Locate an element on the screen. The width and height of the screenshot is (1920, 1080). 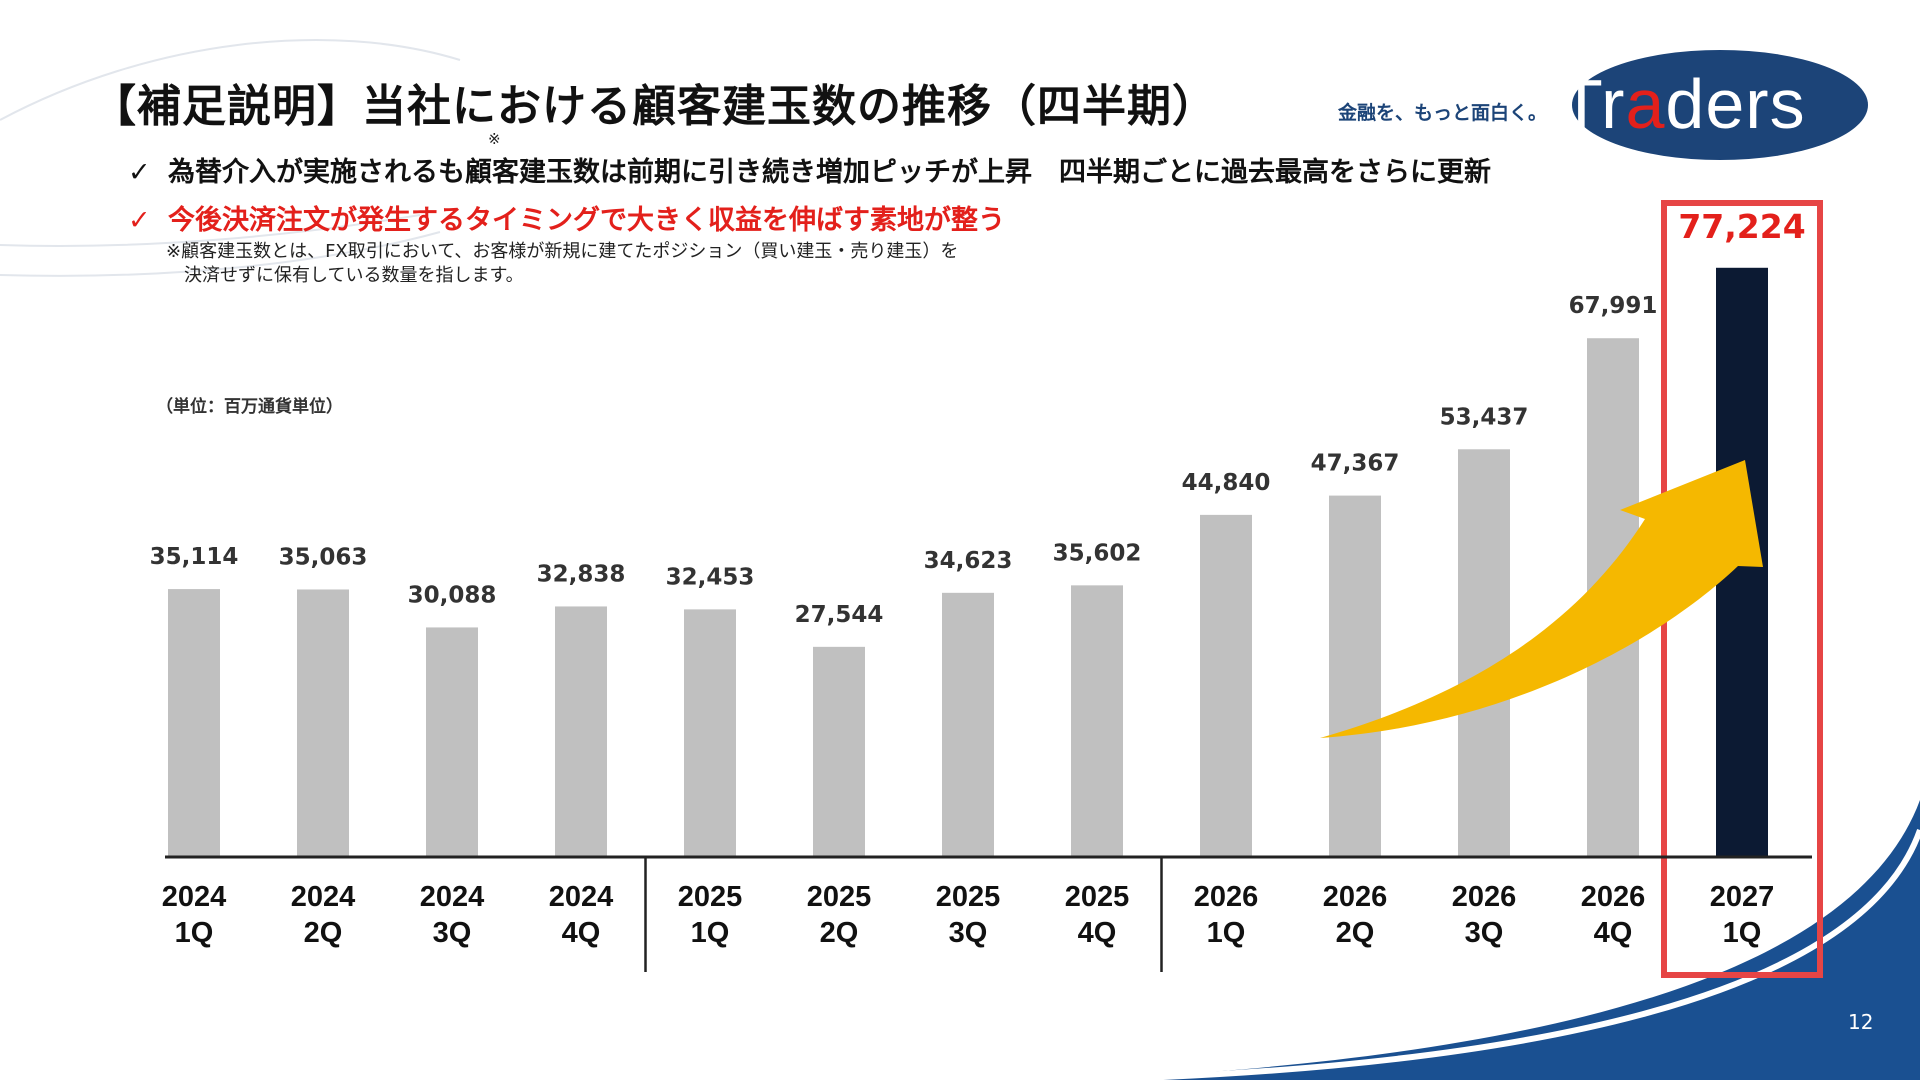
footnote-line: 決済せずに保有している数量を指します。 is located at coordinates (354, 275).